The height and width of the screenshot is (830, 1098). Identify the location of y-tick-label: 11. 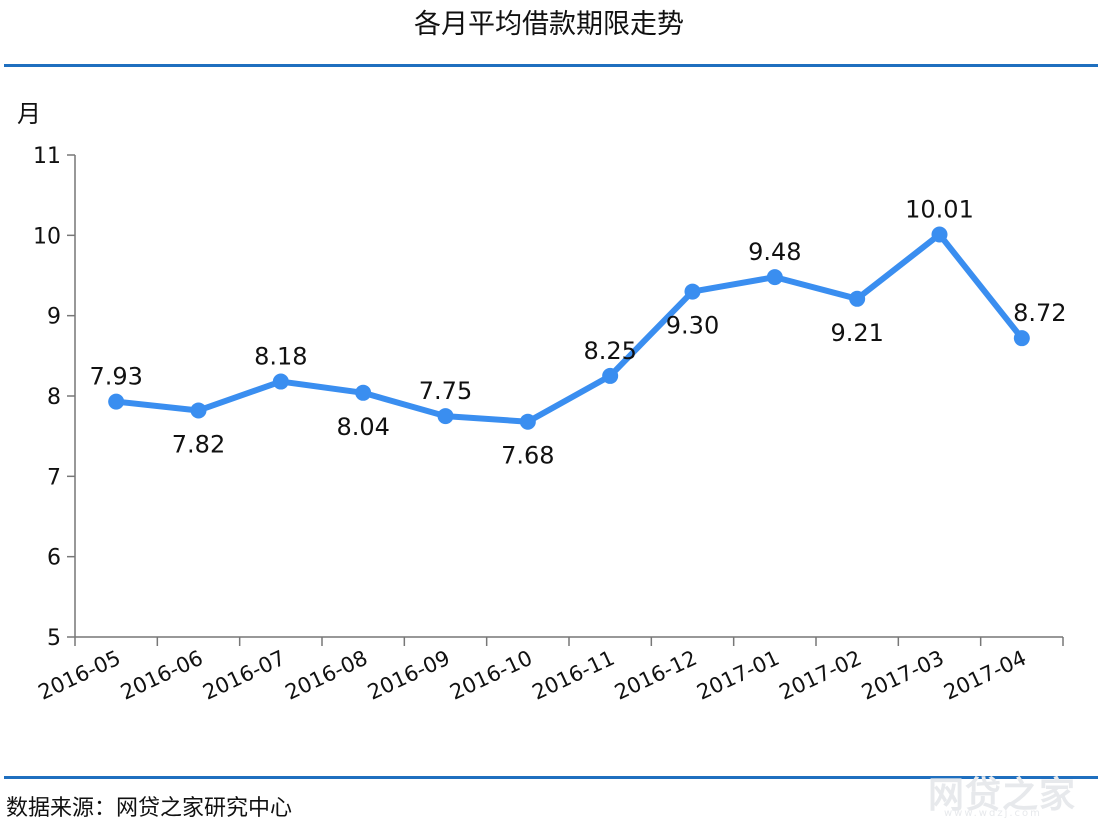
(47, 156).